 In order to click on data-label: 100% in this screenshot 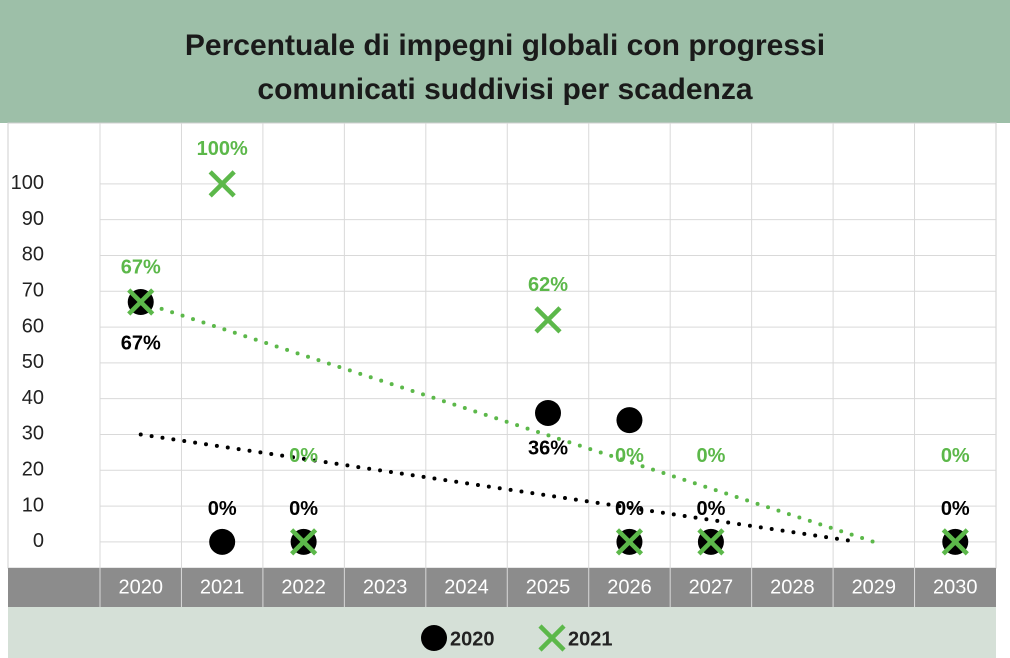, I will do `click(222, 149)`.